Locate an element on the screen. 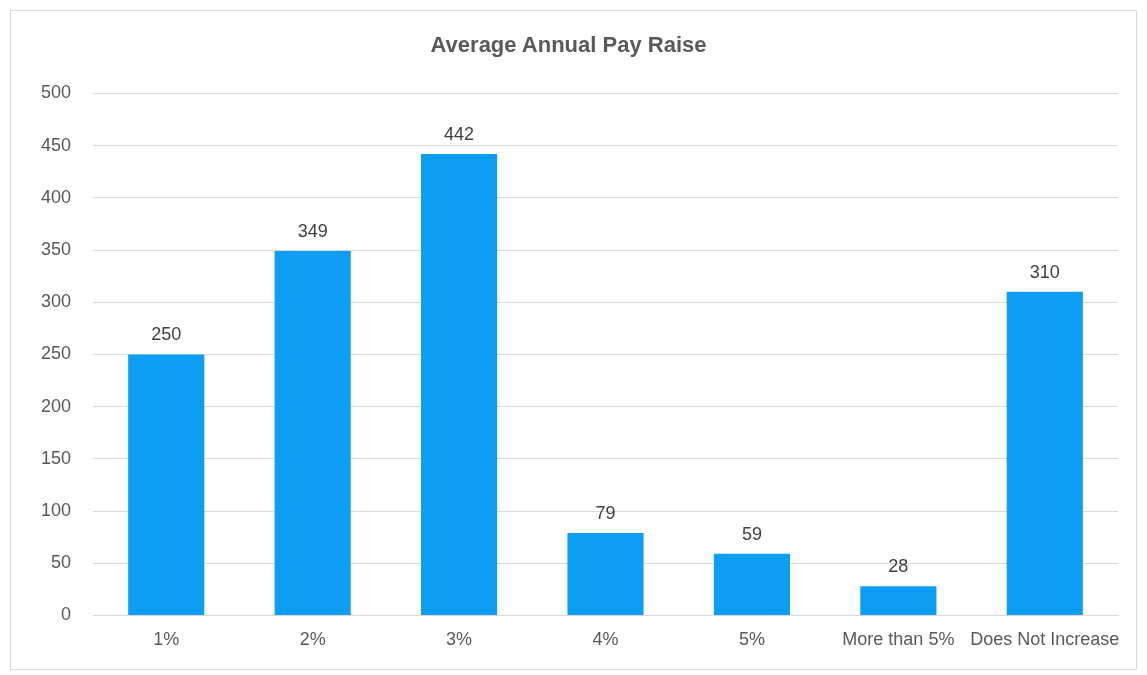  y-tick-label: 450 is located at coordinates (56, 144).